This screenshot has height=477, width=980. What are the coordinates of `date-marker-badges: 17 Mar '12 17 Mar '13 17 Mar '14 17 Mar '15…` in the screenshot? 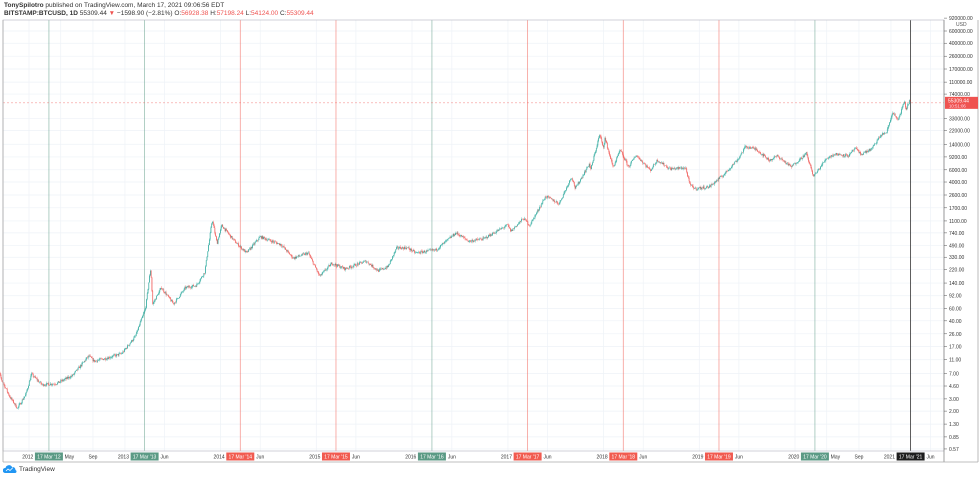 It's located at (479, 456).